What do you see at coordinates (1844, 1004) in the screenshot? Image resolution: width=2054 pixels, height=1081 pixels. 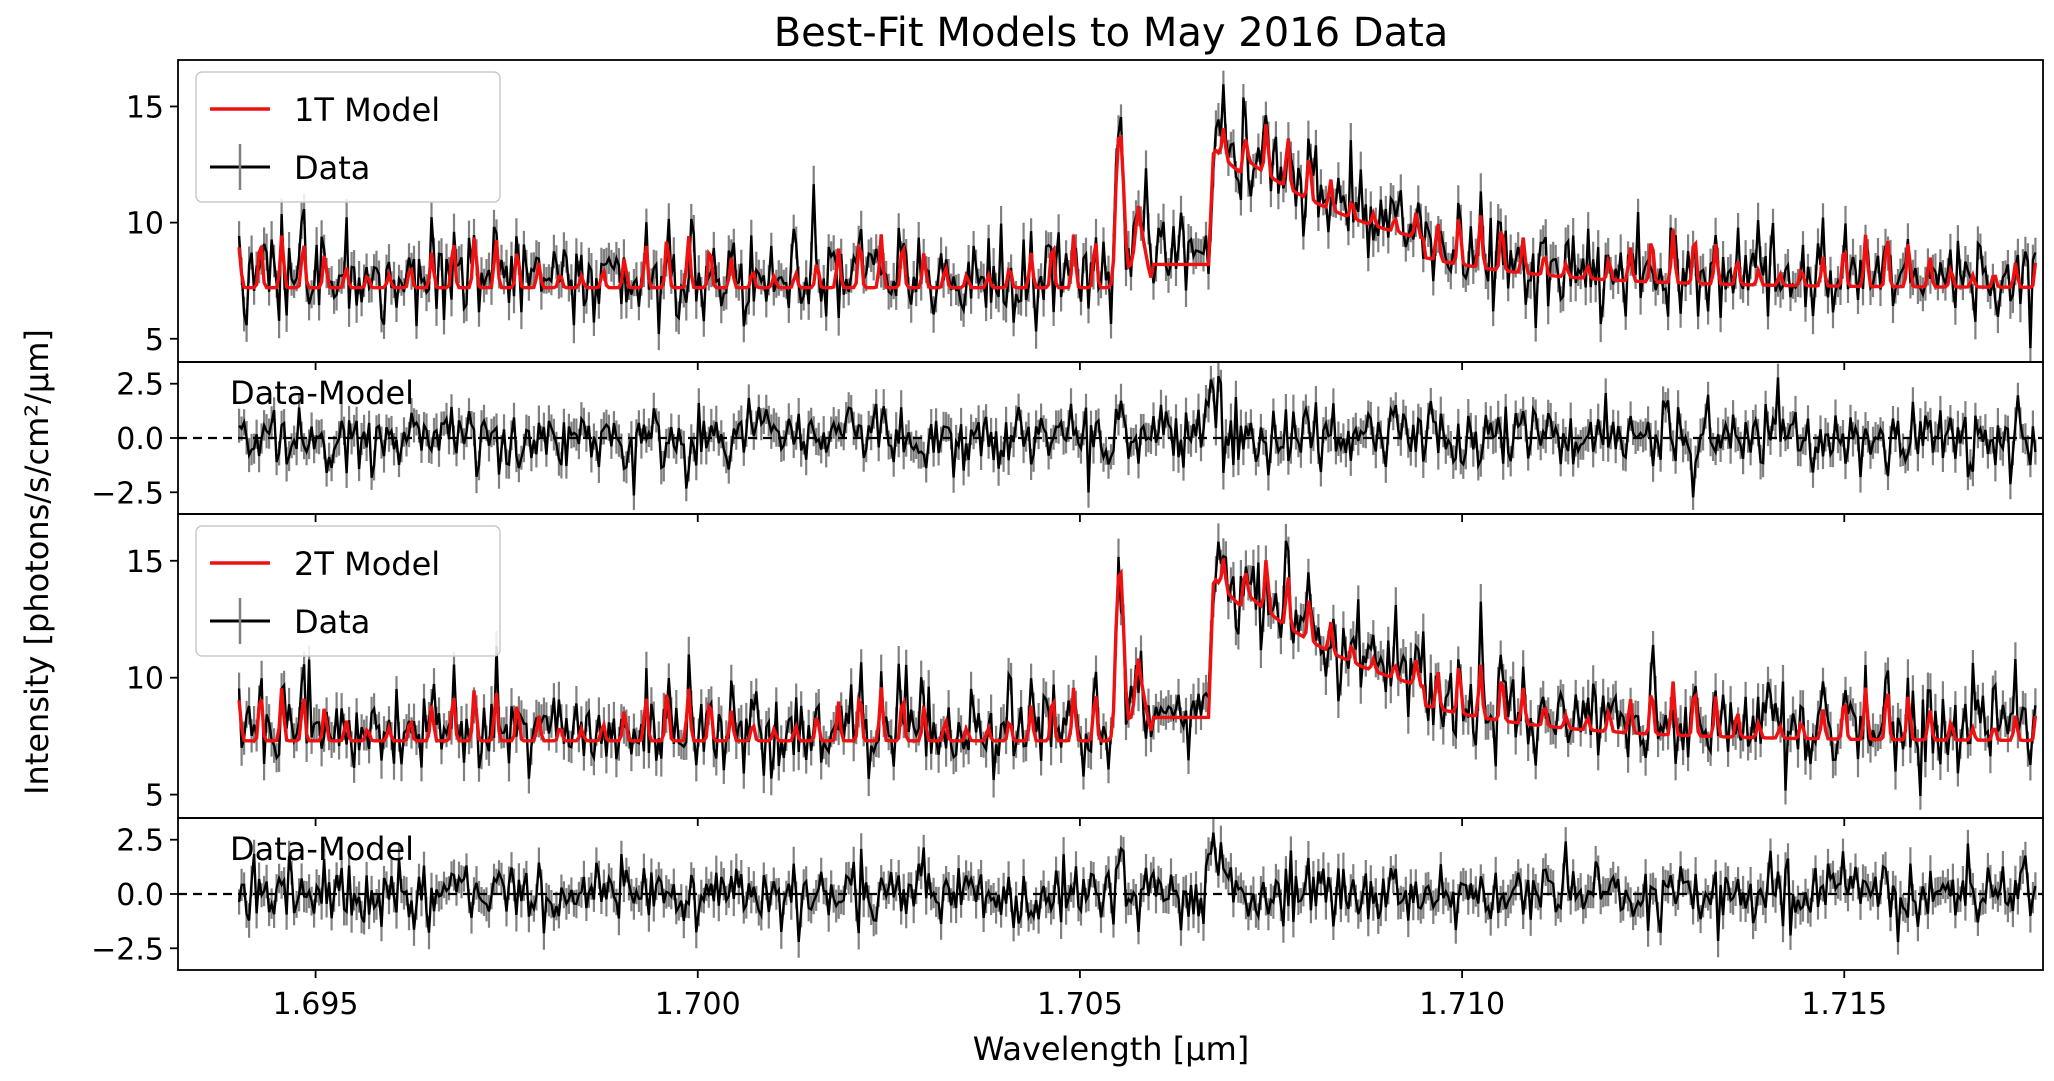 I see `x-tick-label: 1.715` at bounding box center [1844, 1004].